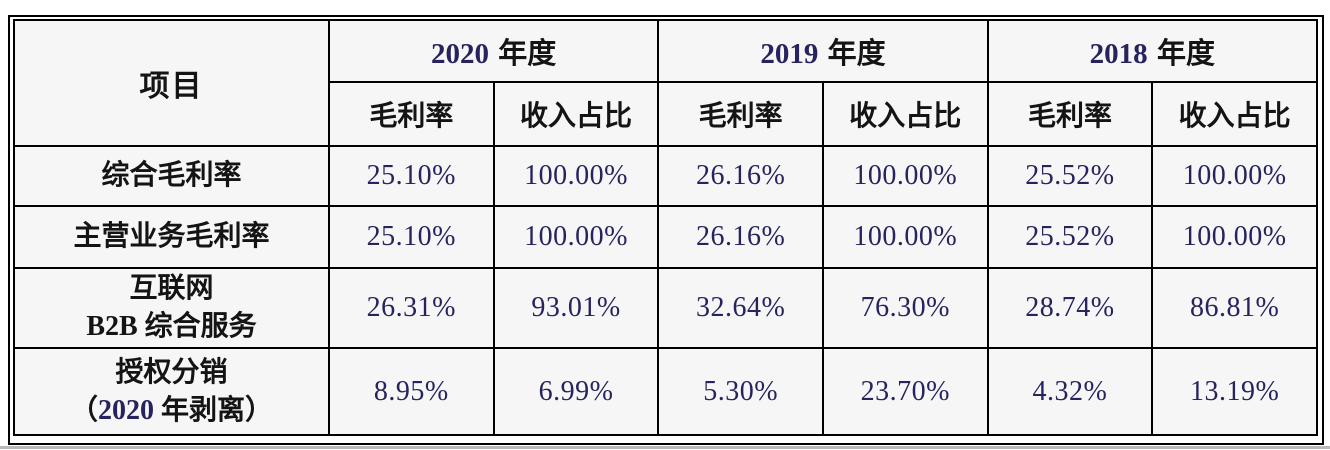 This screenshot has width=1330, height=450. What do you see at coordinates (576, 114) in the screenshot?
I see `subheader-revenue-share-2020: 收入占比` at bounding box center [576, 114].